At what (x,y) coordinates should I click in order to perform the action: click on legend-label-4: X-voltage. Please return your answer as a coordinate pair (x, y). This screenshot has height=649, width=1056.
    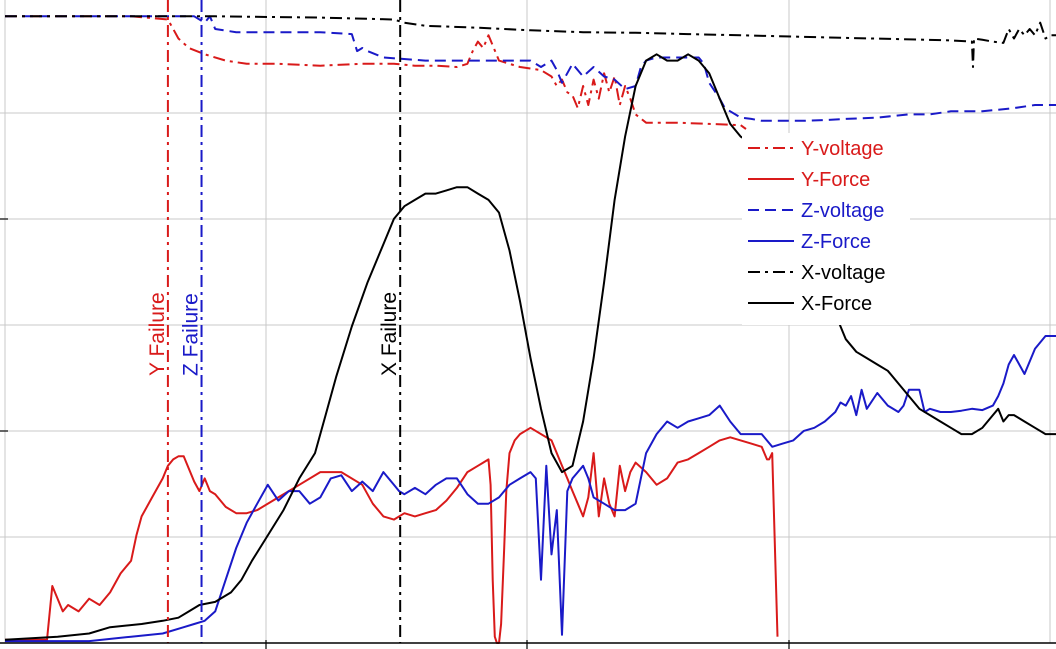
    Looking at the image, I should click on (843, 273).